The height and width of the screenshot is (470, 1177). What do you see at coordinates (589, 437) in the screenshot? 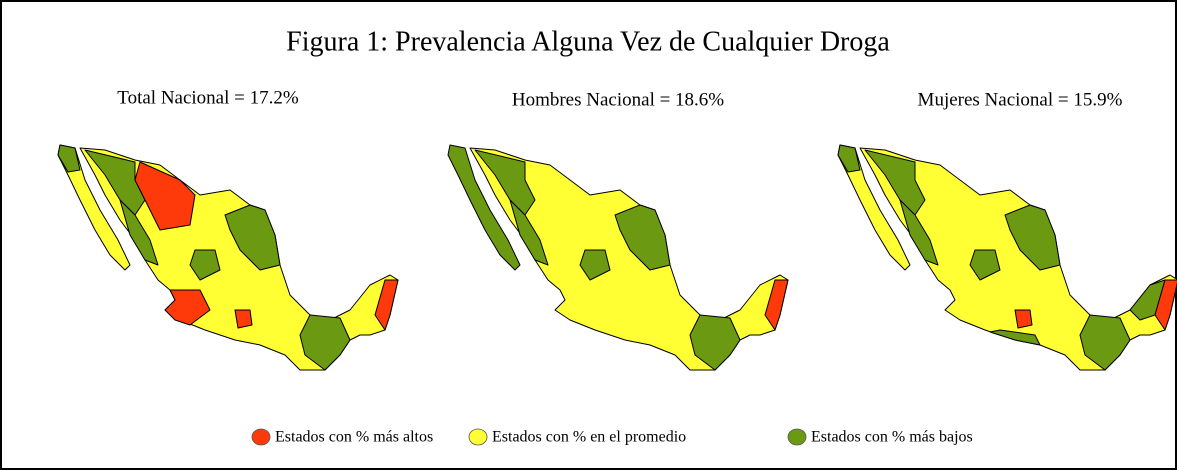
I see `legend-label: Estados con % en el promedio` at bounding box center [589, 437].